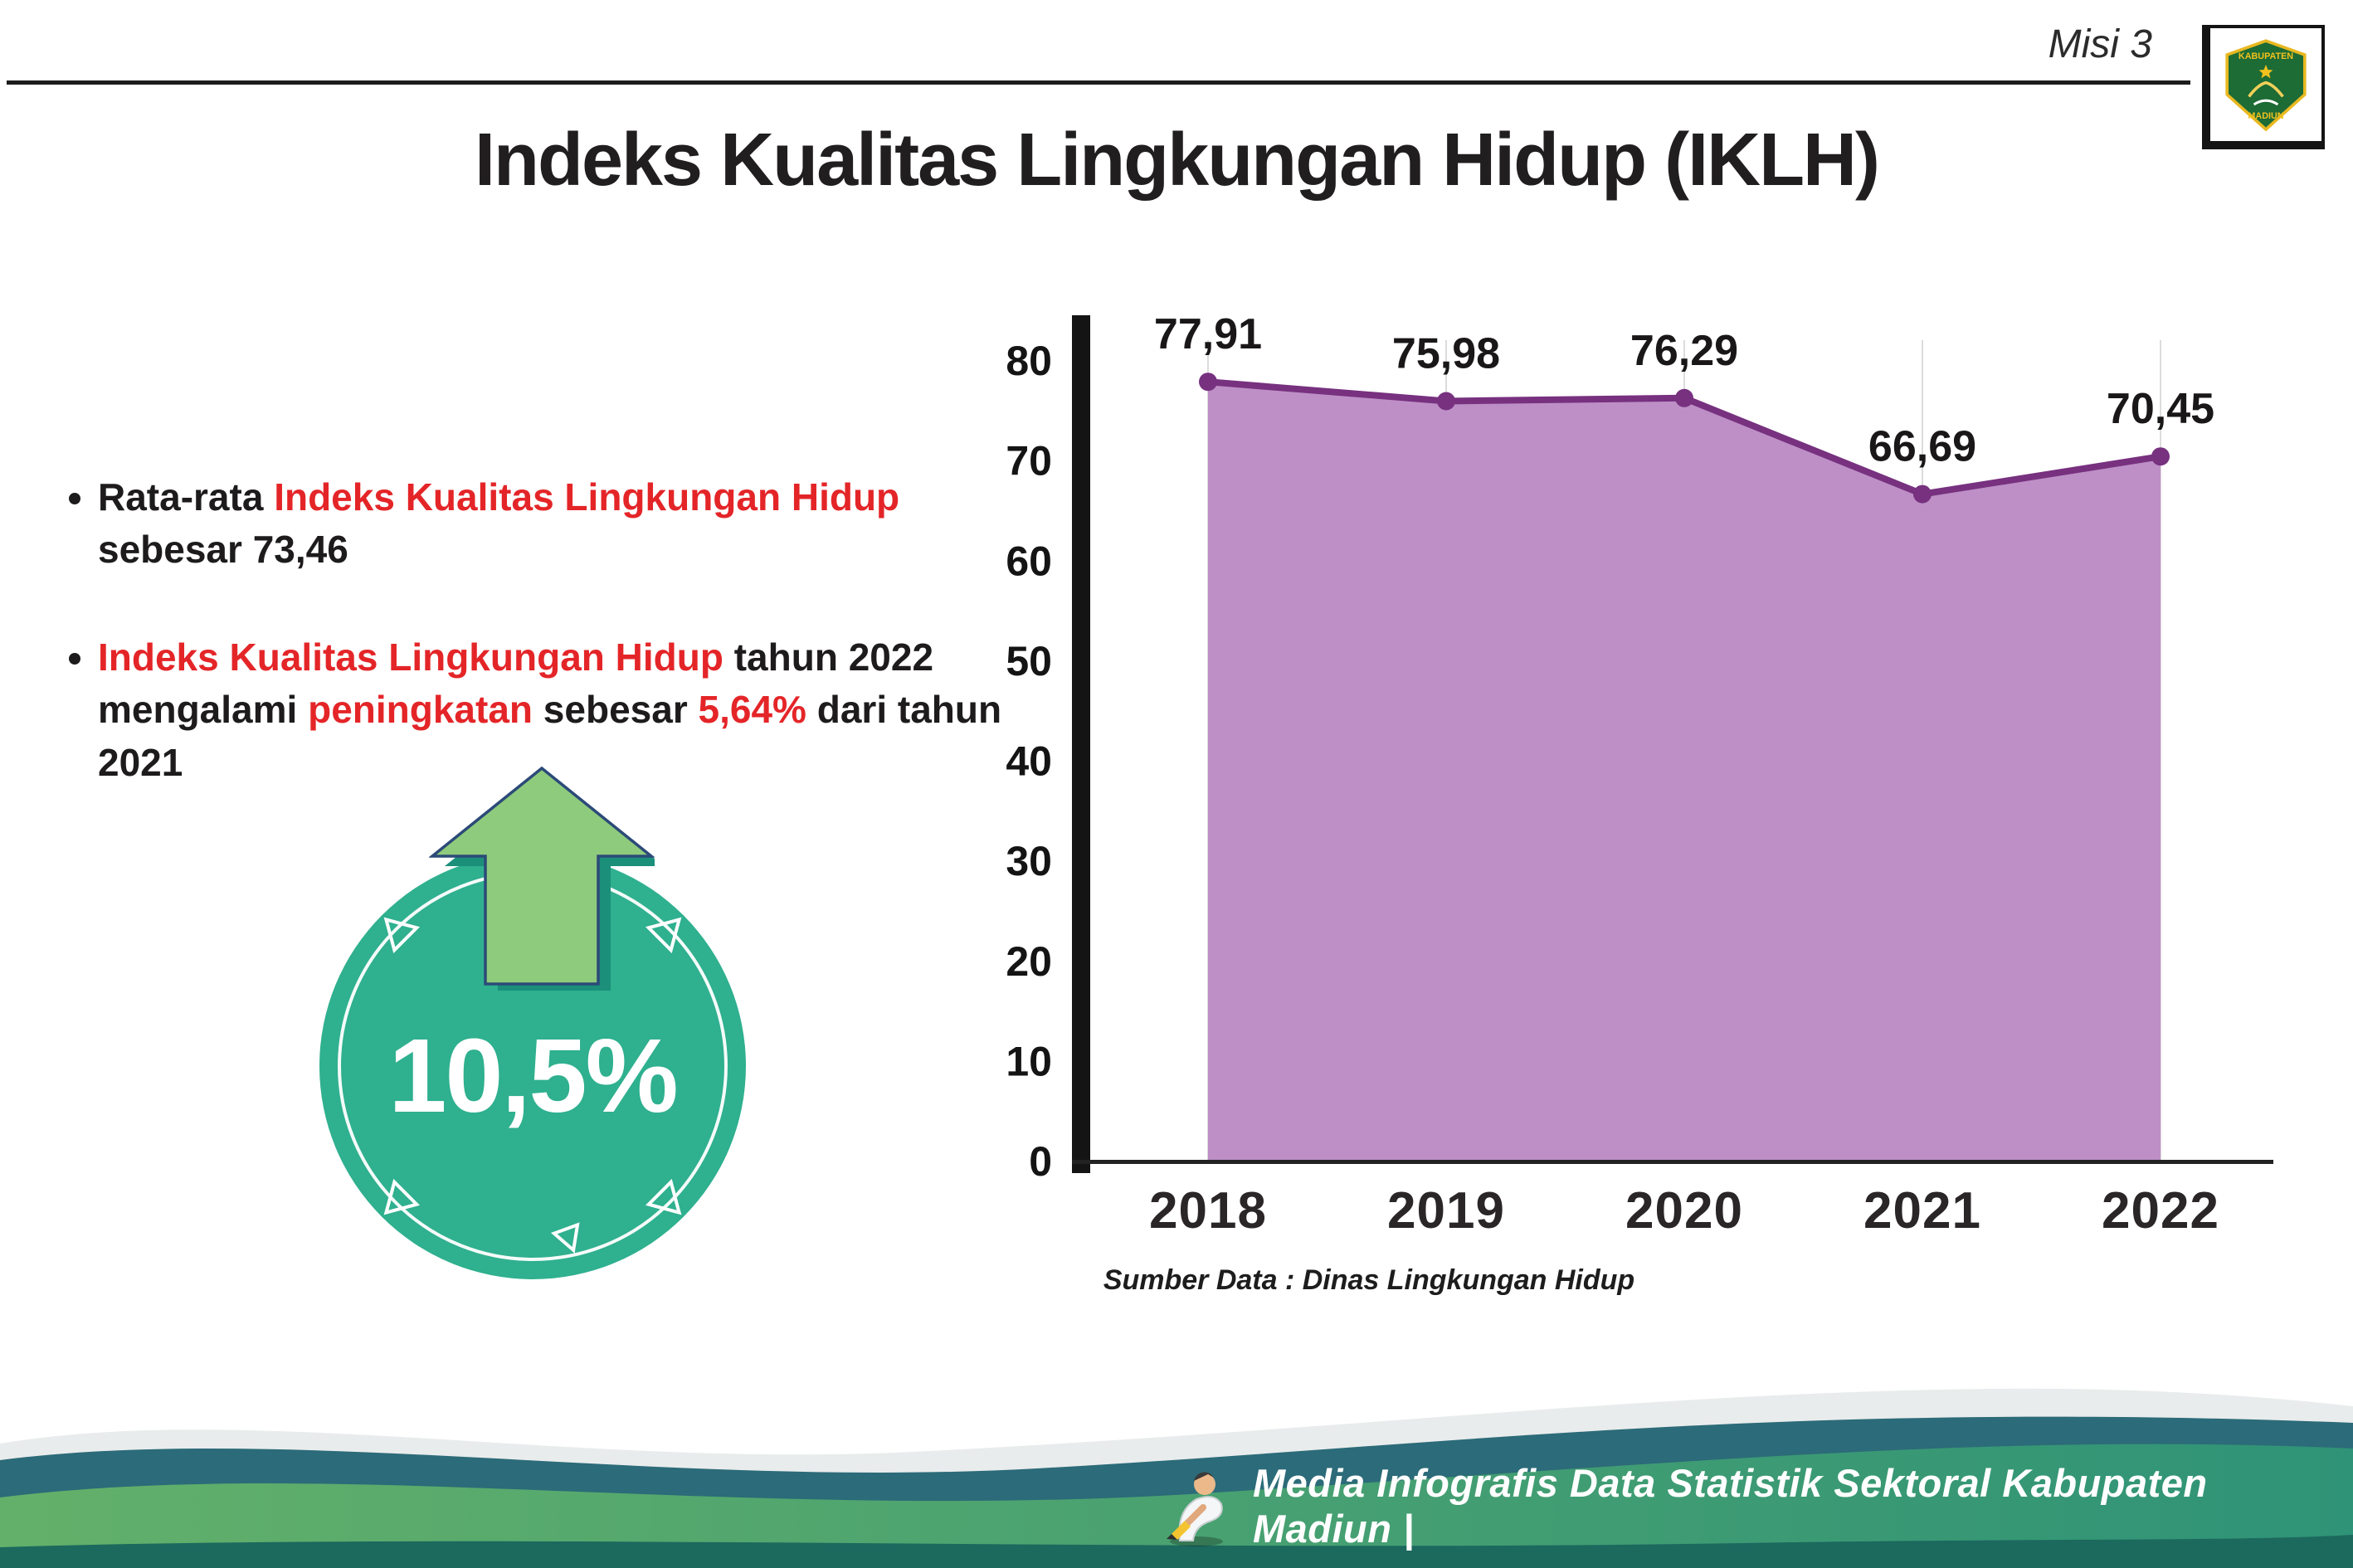  I want to click on y-axis, so click(1081, 744).